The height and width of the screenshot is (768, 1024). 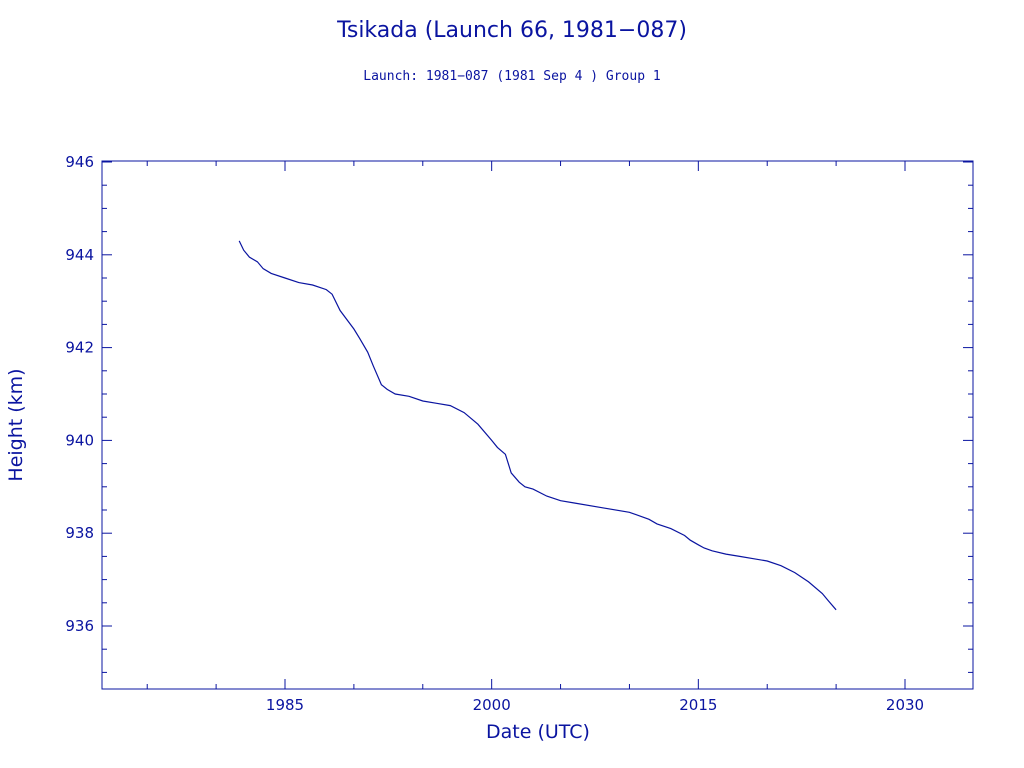 What do you see at coordinates (79, 533) in the screenshot?
I see `y-tick-label: 938` at bounding box center [79, 533].